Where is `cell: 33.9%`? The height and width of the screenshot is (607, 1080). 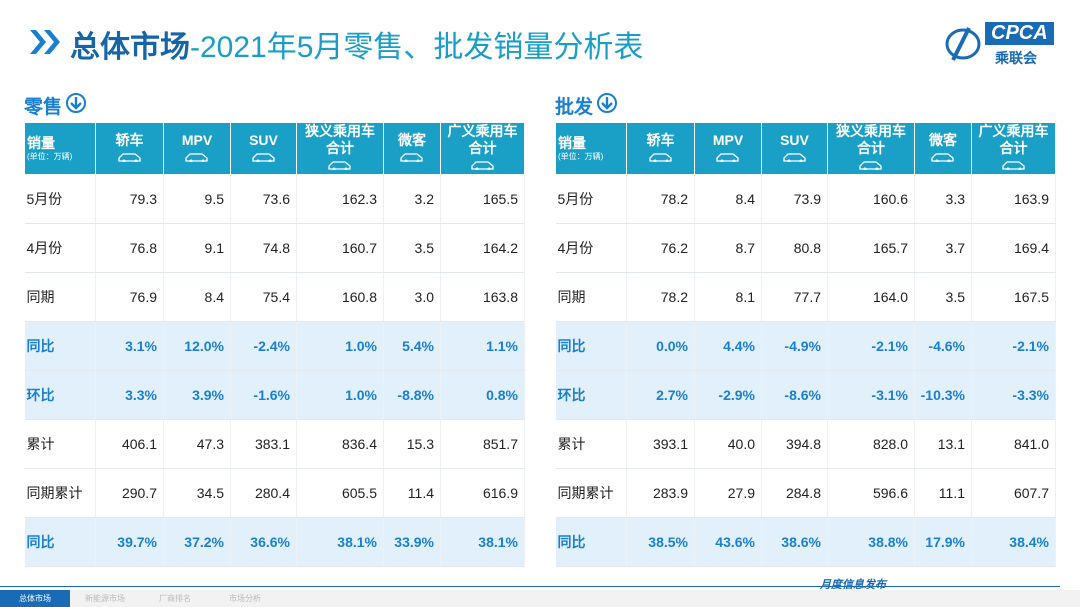
cell: 33.9% is located at coordinates (412, 542).